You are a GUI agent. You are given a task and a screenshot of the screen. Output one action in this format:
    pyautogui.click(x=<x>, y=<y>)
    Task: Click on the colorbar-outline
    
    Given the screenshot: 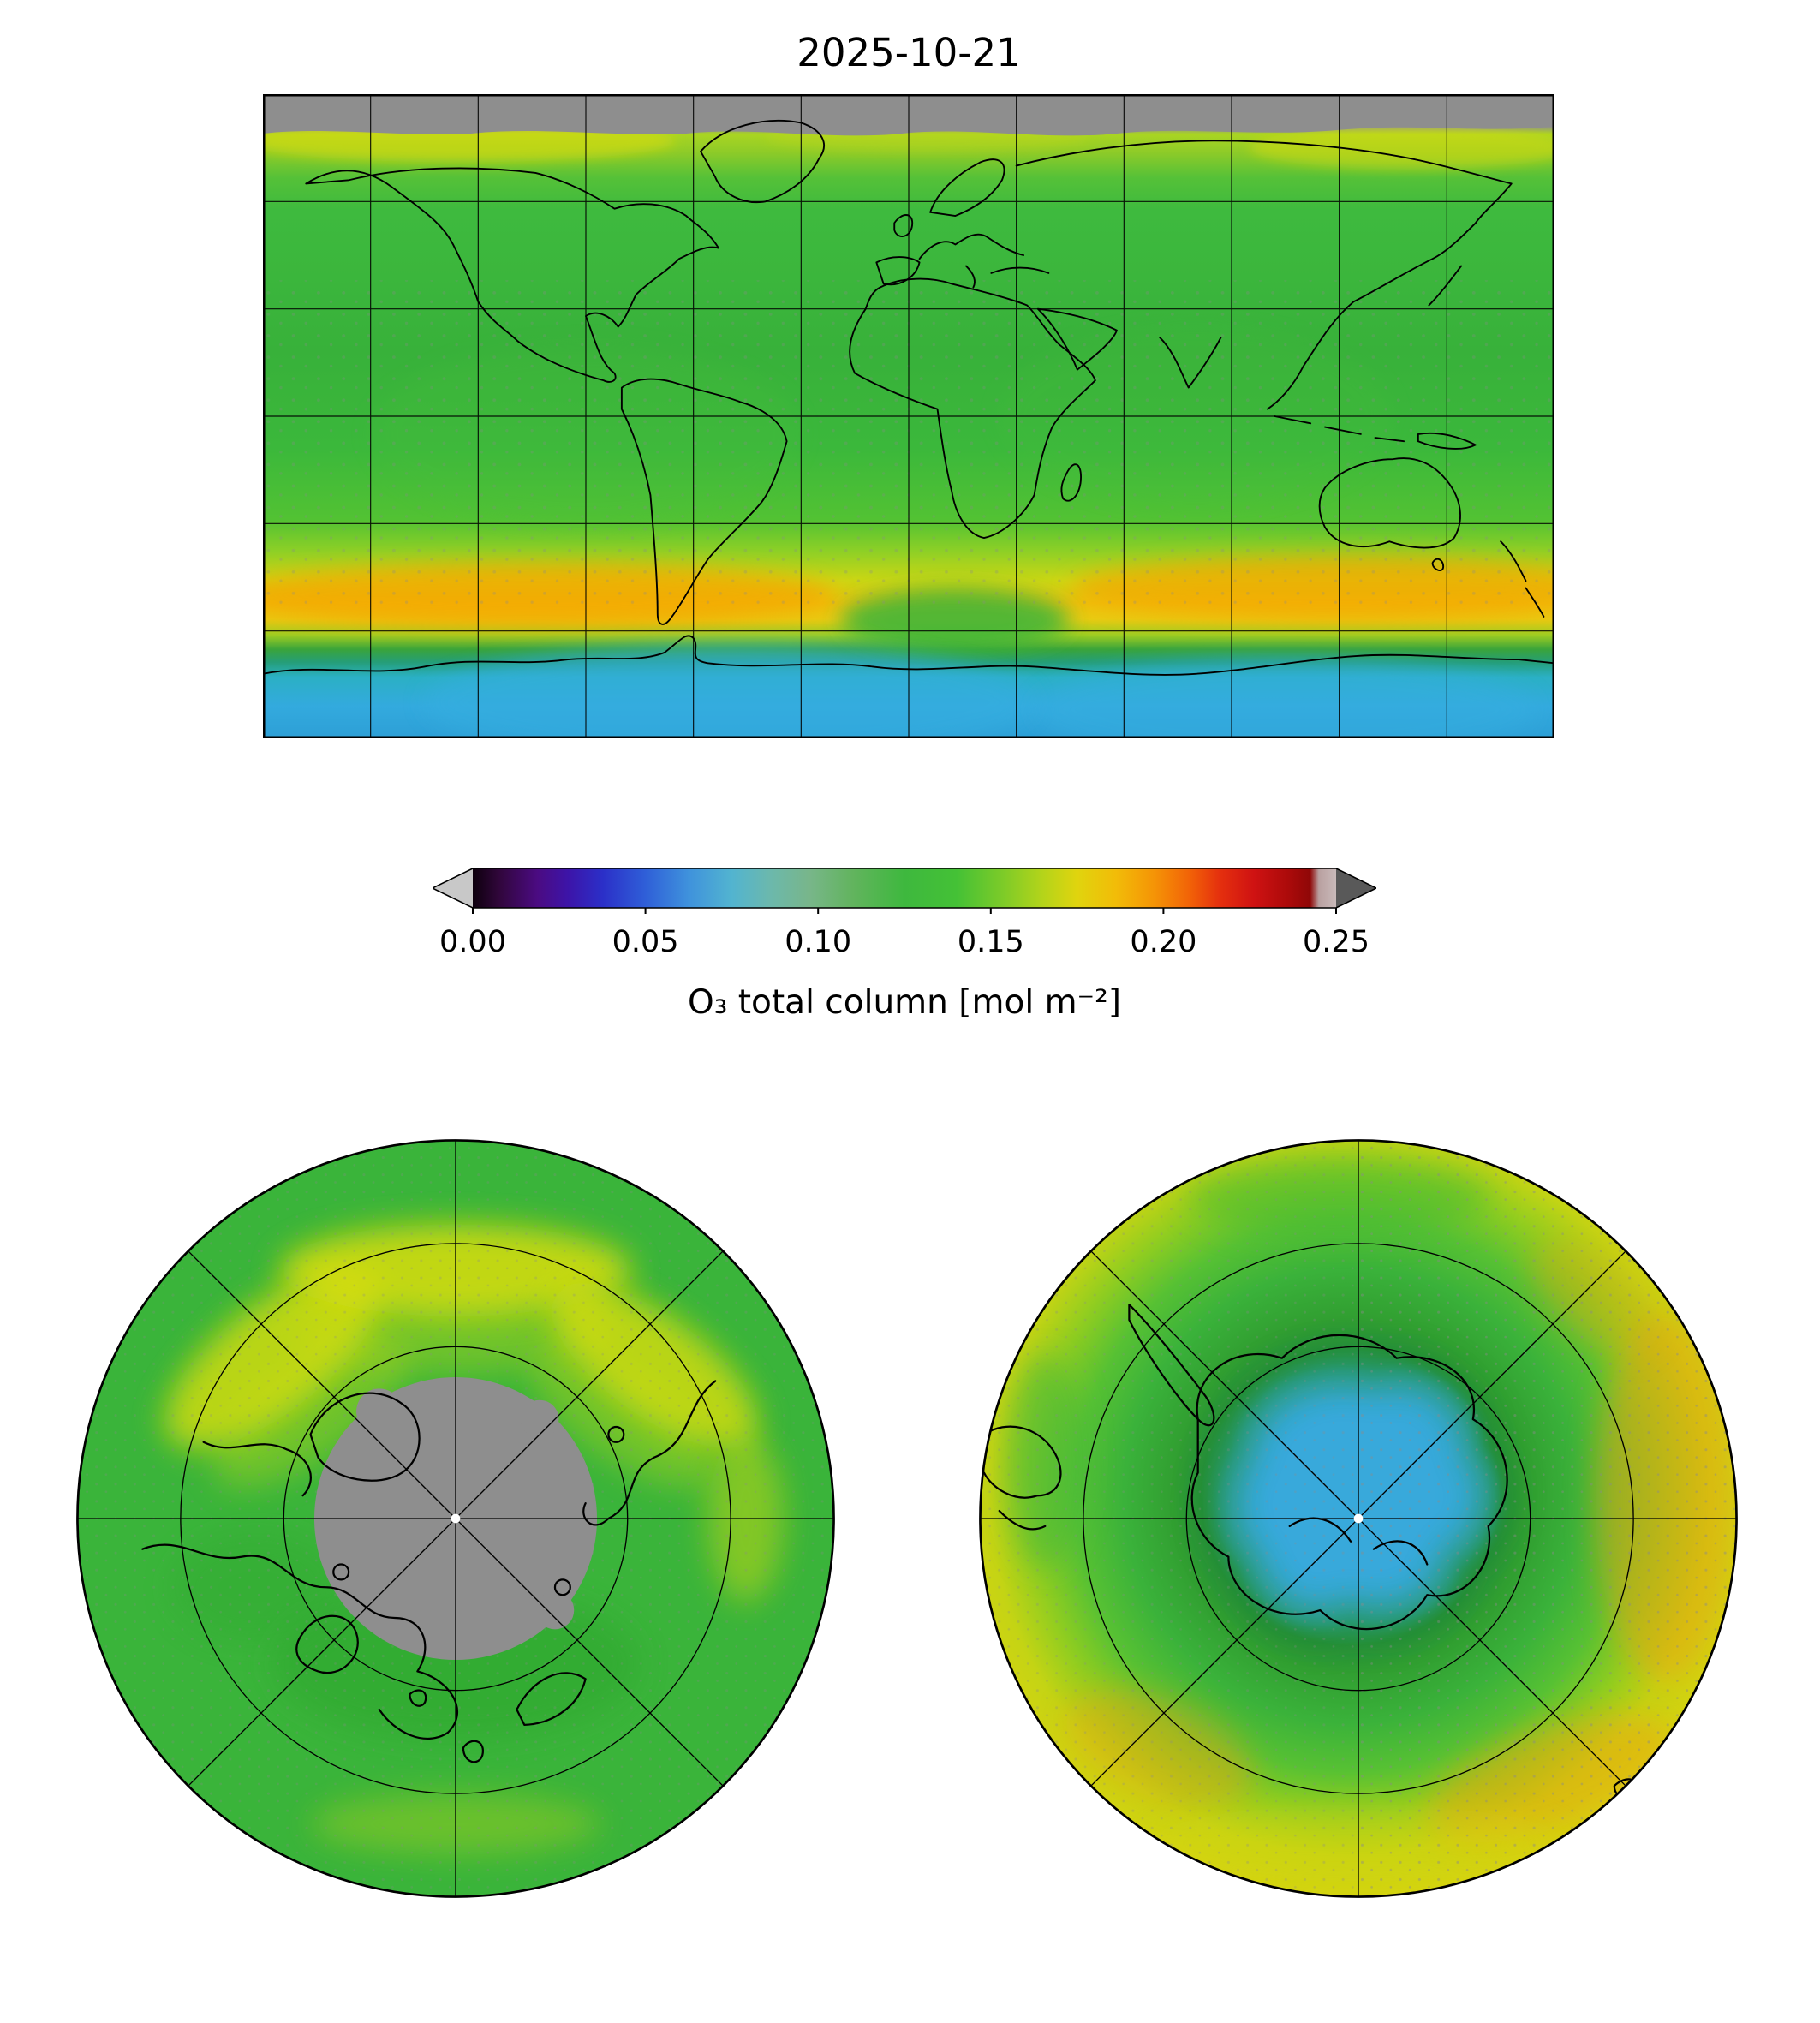 What is the action you would take?
    pyautogui.click(x=904, y=888)
    